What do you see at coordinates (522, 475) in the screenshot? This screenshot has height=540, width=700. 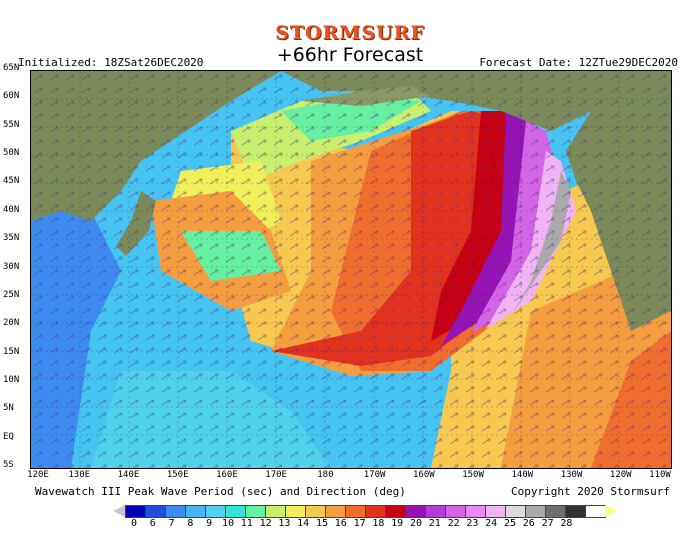 I see `lon-label: 140W` at bounding box center [522, 475].